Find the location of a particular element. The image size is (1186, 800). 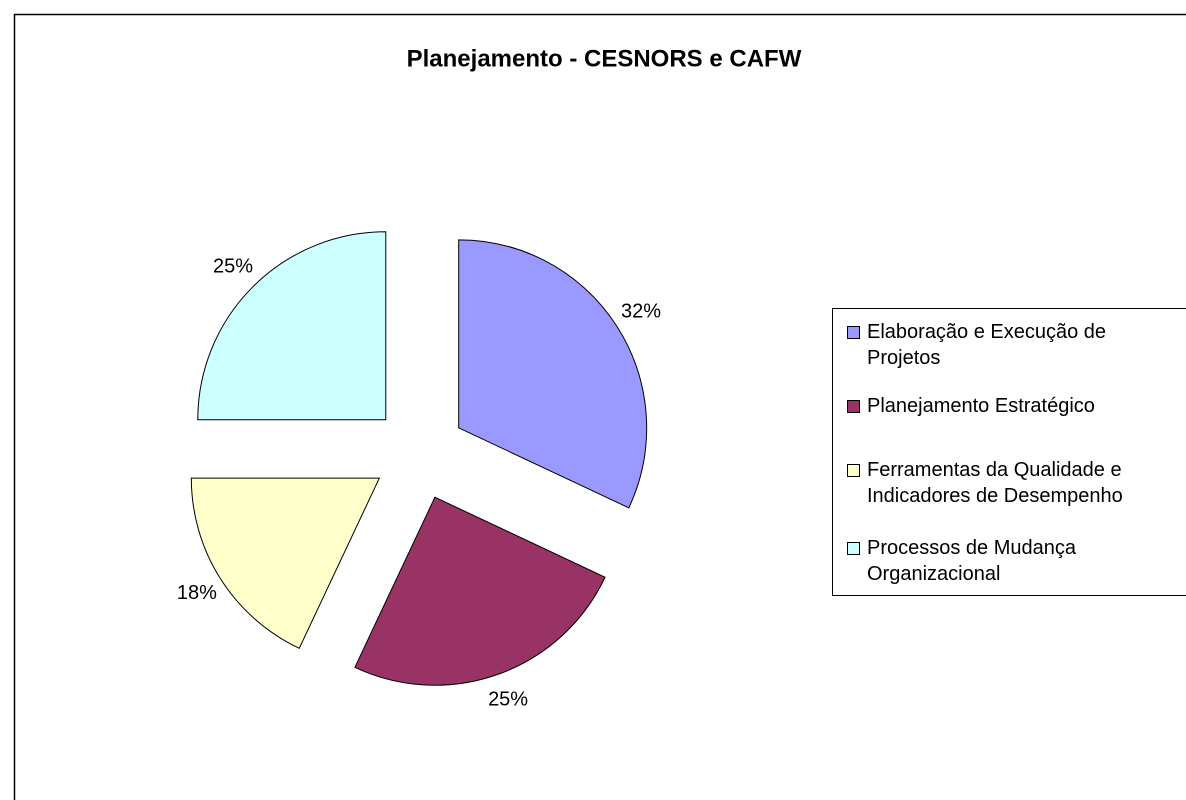

legend-item: Elaboração e Execução de Projetos is located at coordinates (1012, 345).